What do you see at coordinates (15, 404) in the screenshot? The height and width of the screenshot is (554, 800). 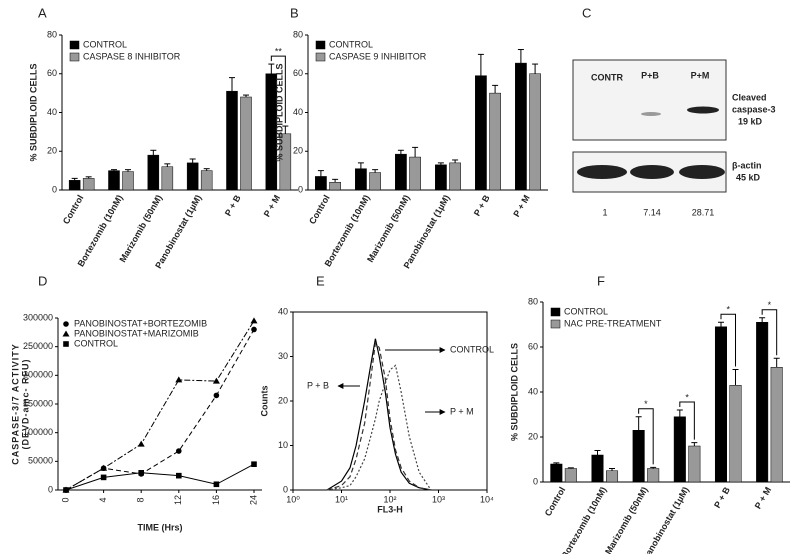 I see `y-axis-label: CASPASE-3/7 ACTIVITY` at bounding box center [15, 404].